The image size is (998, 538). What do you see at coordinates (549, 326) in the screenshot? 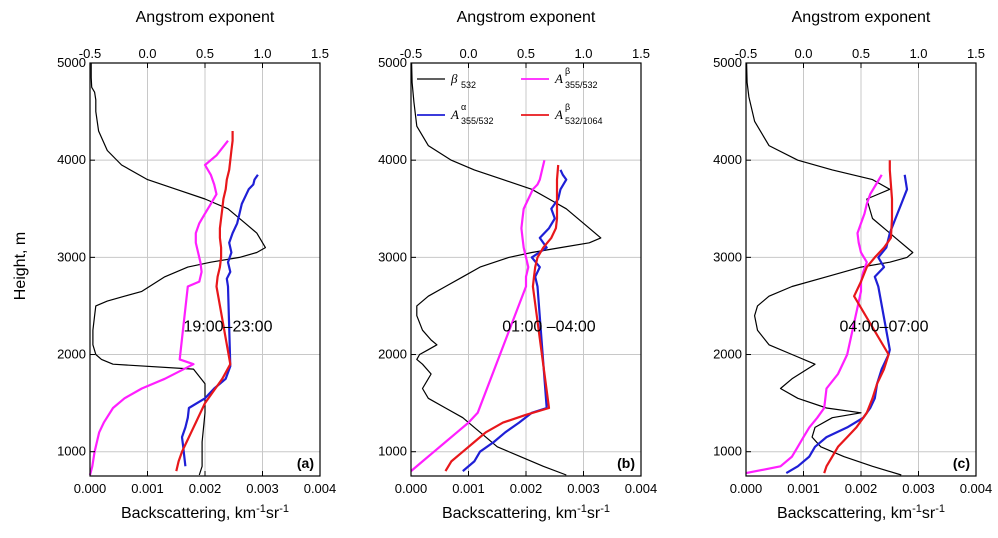
I see `time-range-label: 01:00 –04:00` at bounding box center [549, 326].